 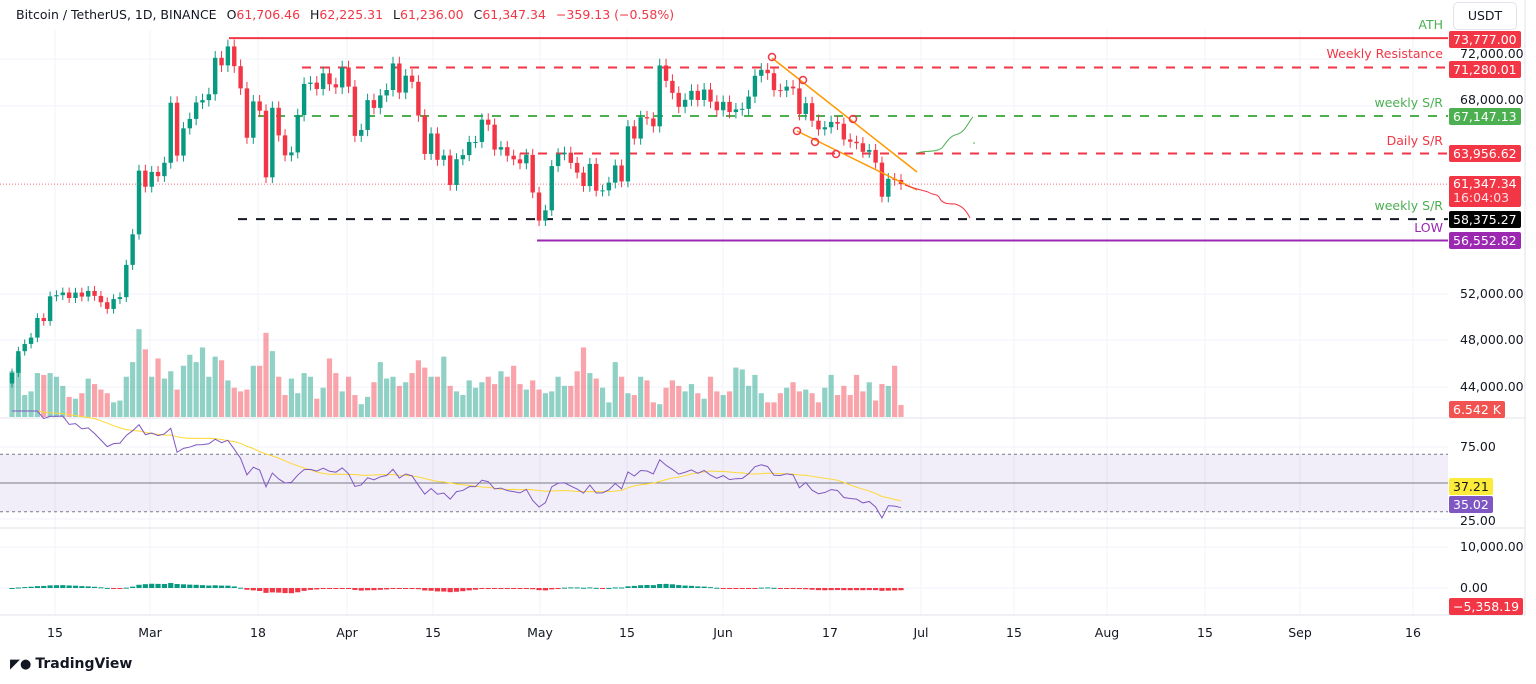 What do you see at coordinates (116, 14) in the screenshot?
I see `symbol-title: Bitcoin / TetherUS, 1D, BINANCE` at bounding box center [116, 14].